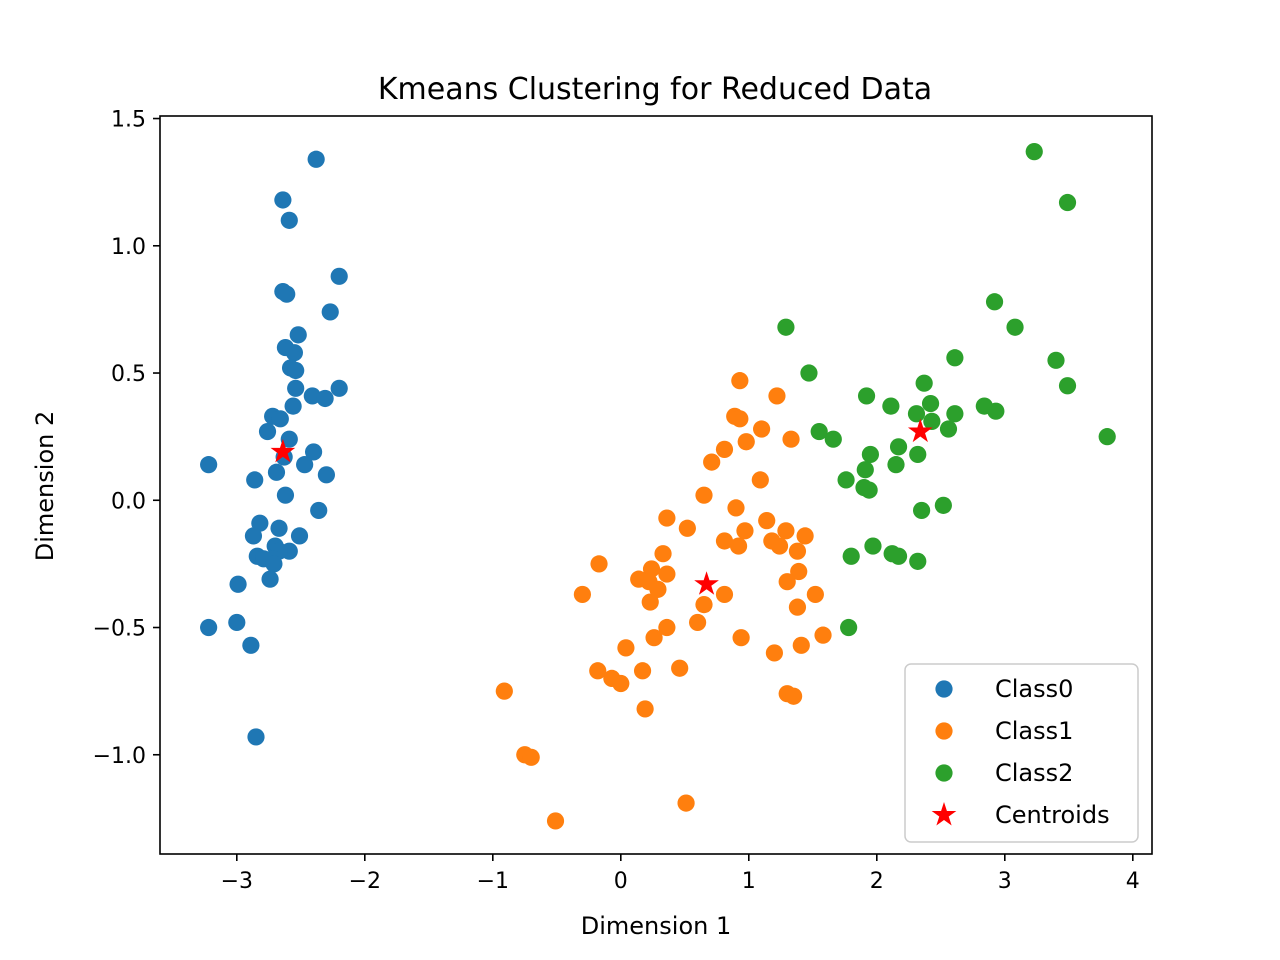 This screenshot has width=1280, height=960. I want to click on y-tick-label: 0.0, so click(128, 501).